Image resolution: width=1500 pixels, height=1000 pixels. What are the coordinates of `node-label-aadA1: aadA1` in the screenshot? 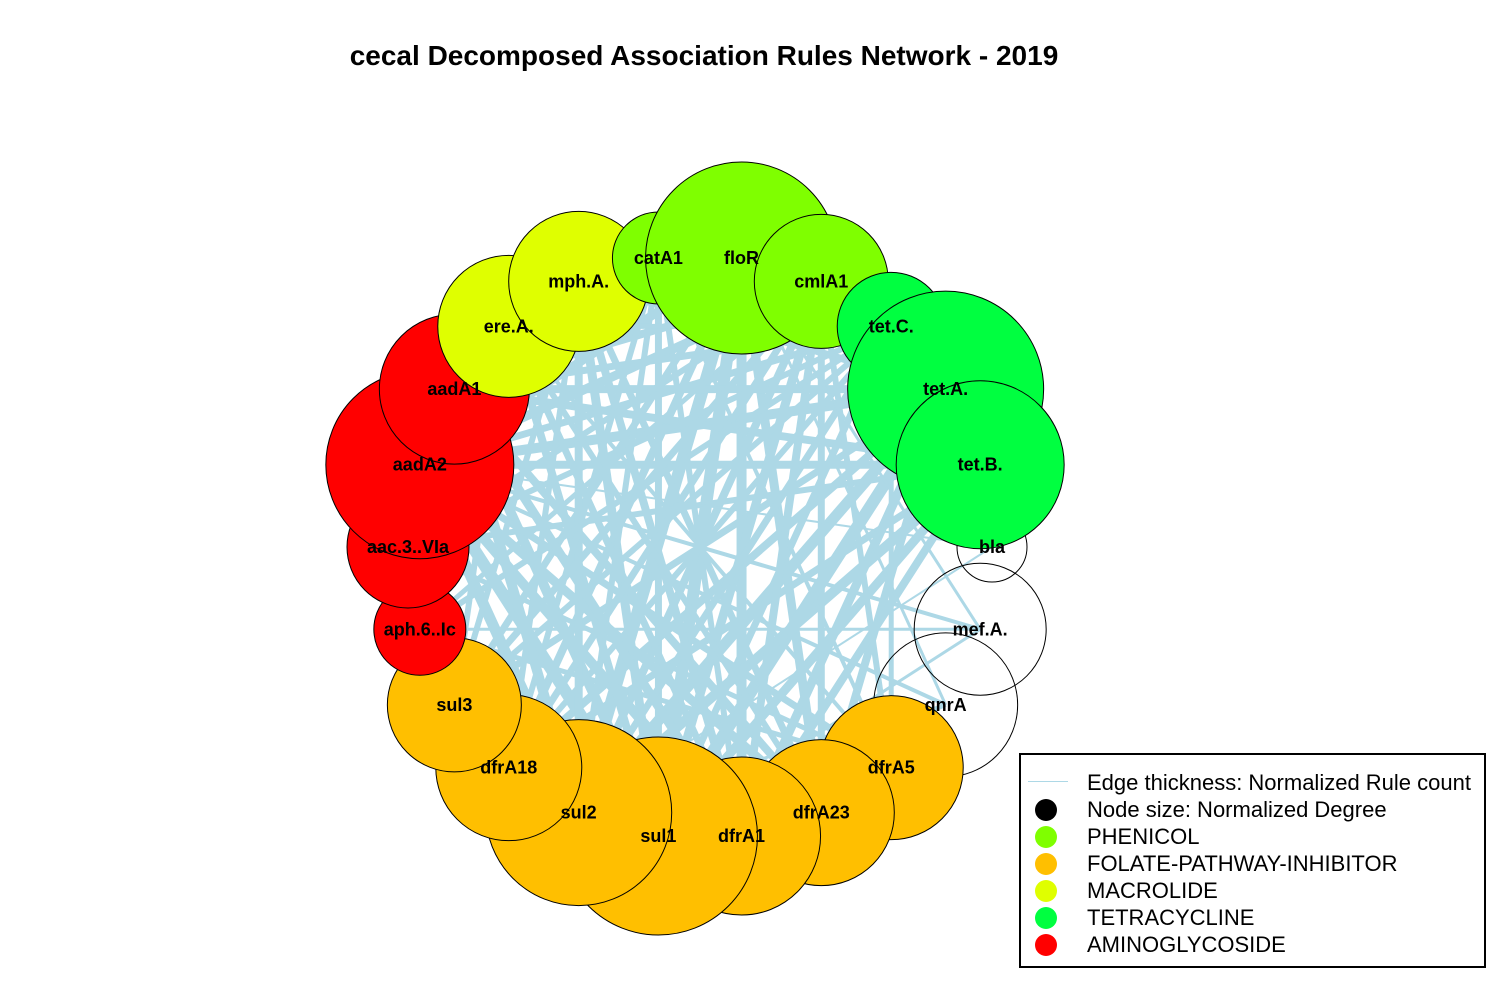 It's located at (454, 389).